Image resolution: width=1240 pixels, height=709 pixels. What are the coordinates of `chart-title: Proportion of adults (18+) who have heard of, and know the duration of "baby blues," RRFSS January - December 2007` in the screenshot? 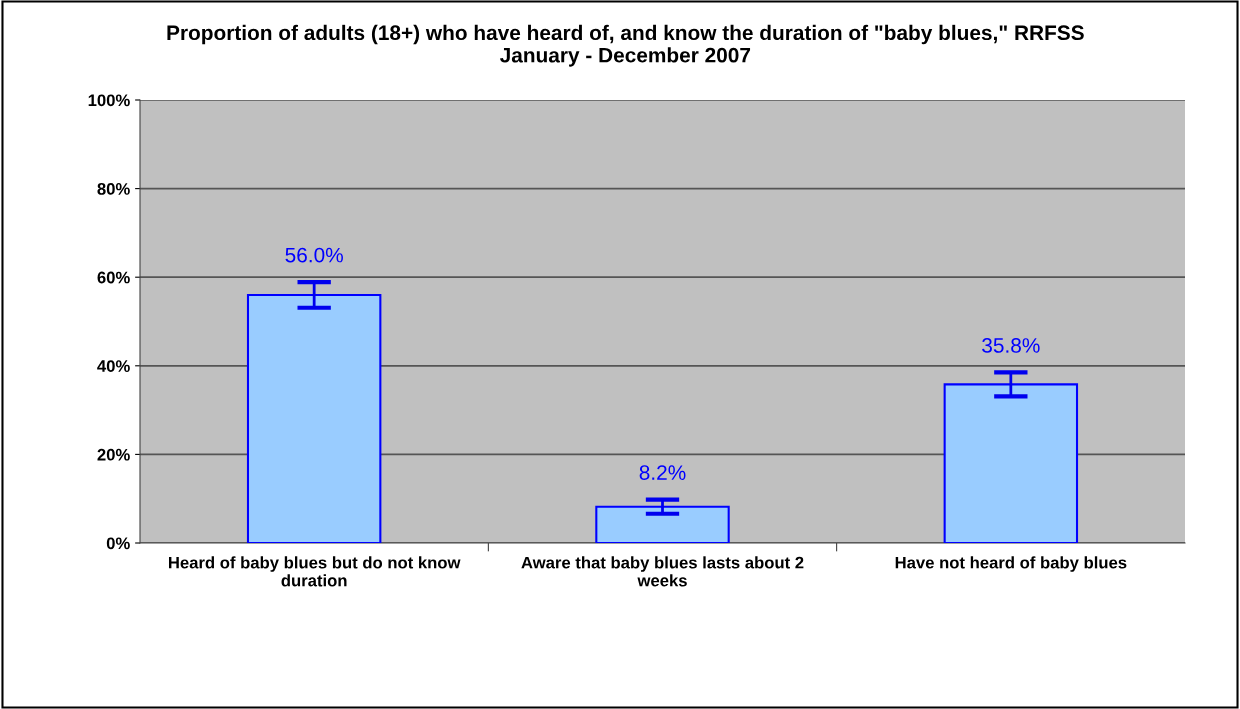 It's located at (625, 45).